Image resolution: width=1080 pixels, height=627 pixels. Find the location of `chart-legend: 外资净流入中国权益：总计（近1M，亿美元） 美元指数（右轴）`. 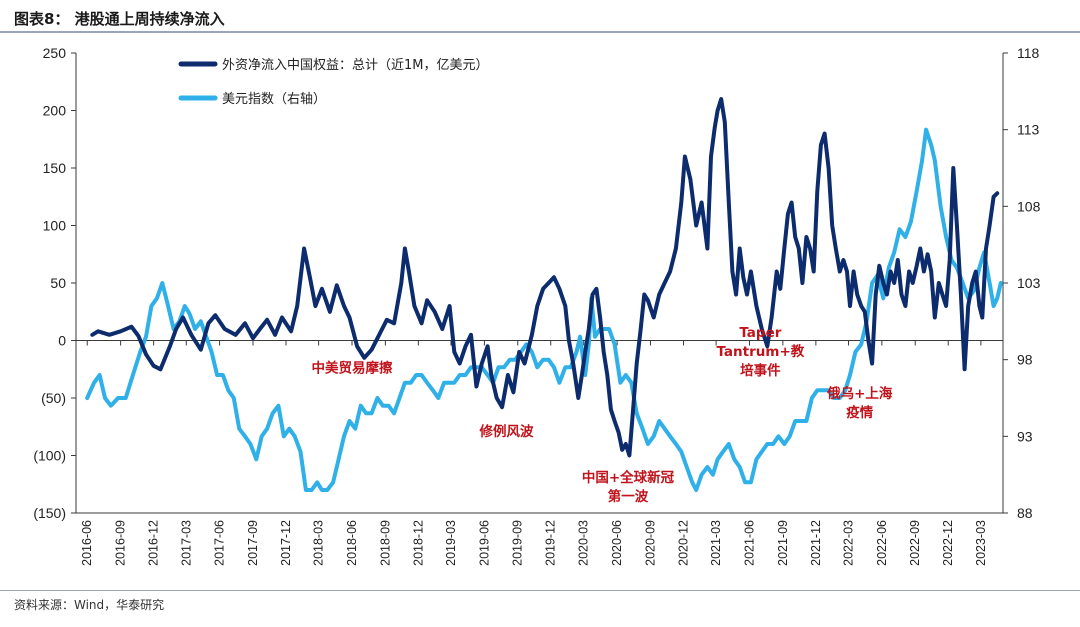

chart-legend: 外资净流入中国权益：总计（近1M，亿美元） 美元指数（右轴） is located at coordinates (333, 82).